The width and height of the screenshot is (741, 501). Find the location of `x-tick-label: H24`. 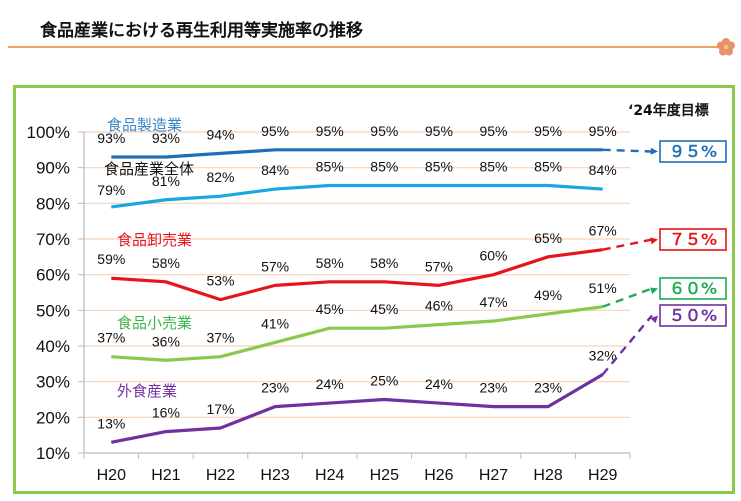

x-tick-label: H24 is located at coordinates (329, 475).